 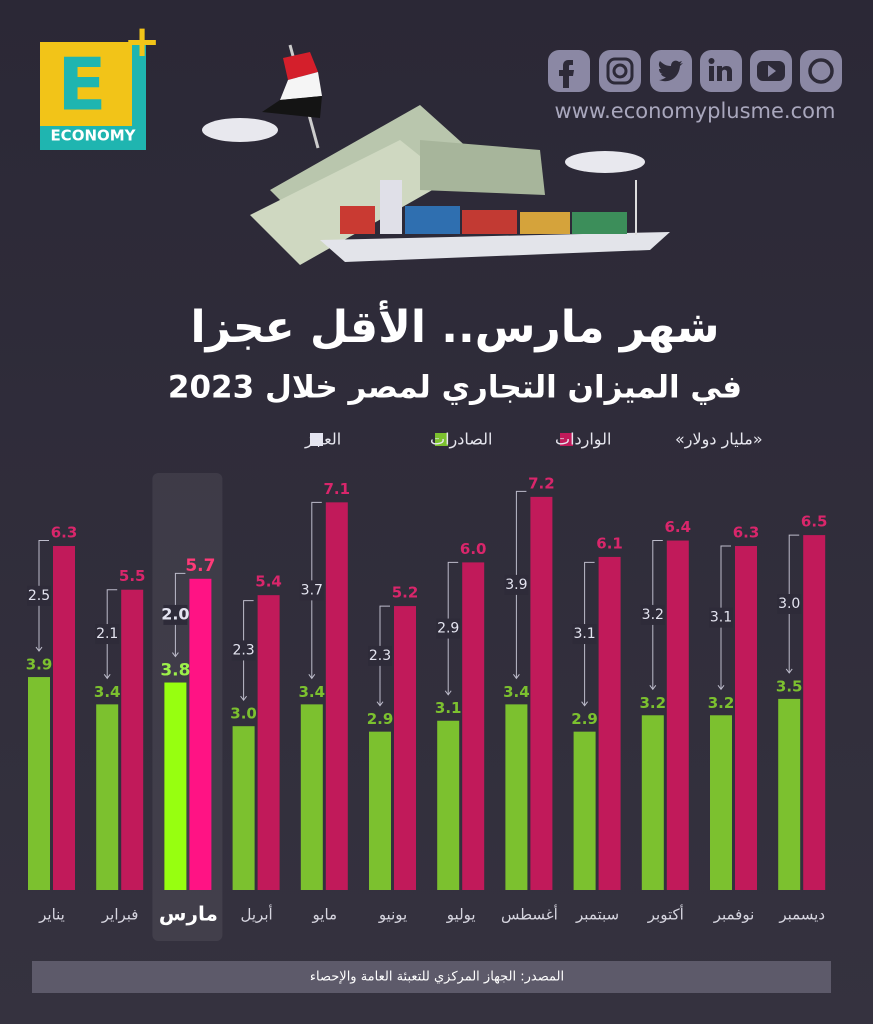 What do you see at coordinates (734, 915) in the screenshot?
I see `x-tick-label: نوفمبر` at bounding box center [734, 915].